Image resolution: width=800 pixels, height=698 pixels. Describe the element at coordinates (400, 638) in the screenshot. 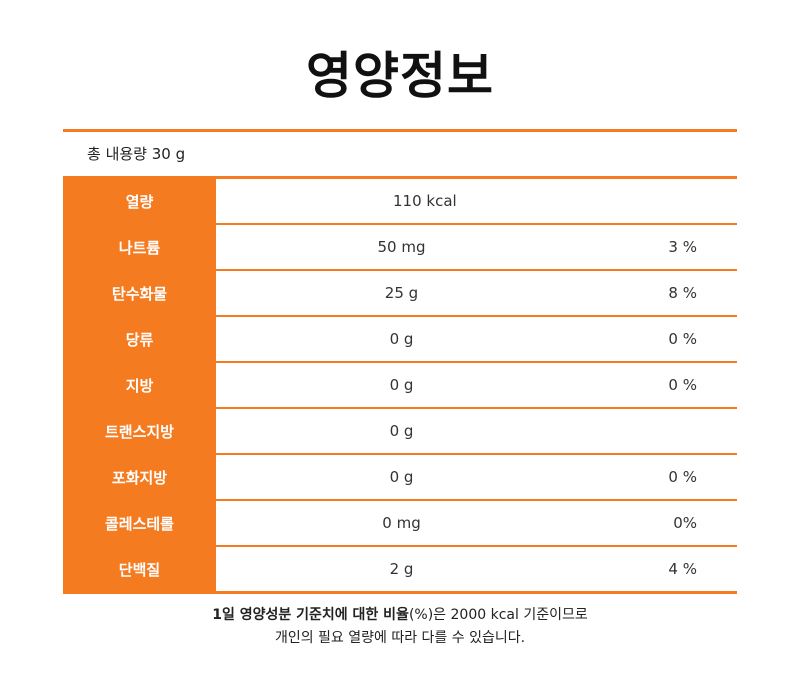

I see `footnote-line-2: 개인의 필요 열량에 따라 다를 수 있습니다.` at that location.